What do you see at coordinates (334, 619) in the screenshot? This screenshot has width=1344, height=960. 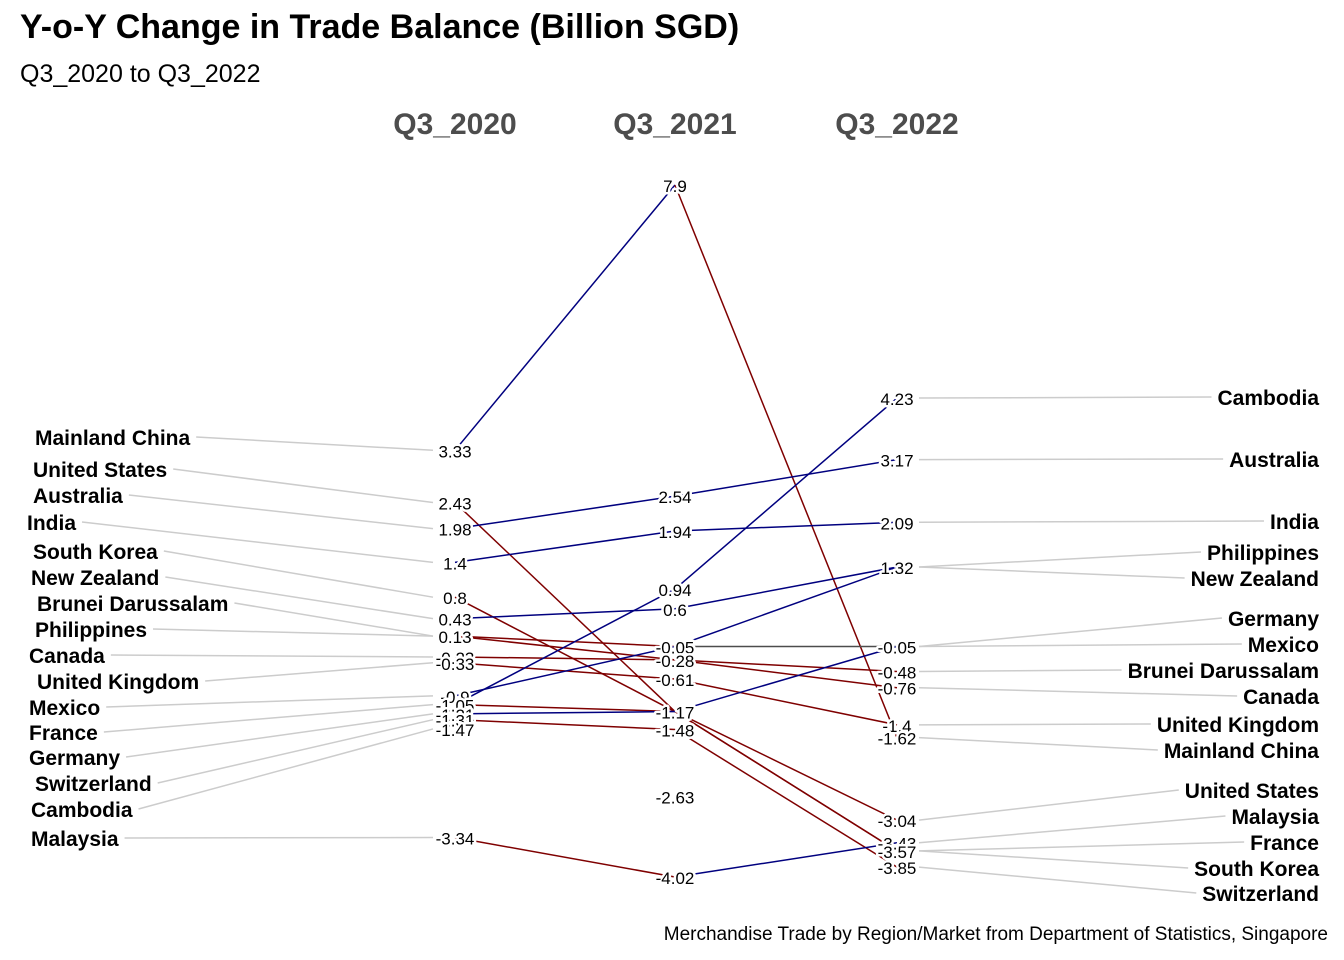 I see `leader-left-brunei-darussalam` at bounding box center [334, 619].